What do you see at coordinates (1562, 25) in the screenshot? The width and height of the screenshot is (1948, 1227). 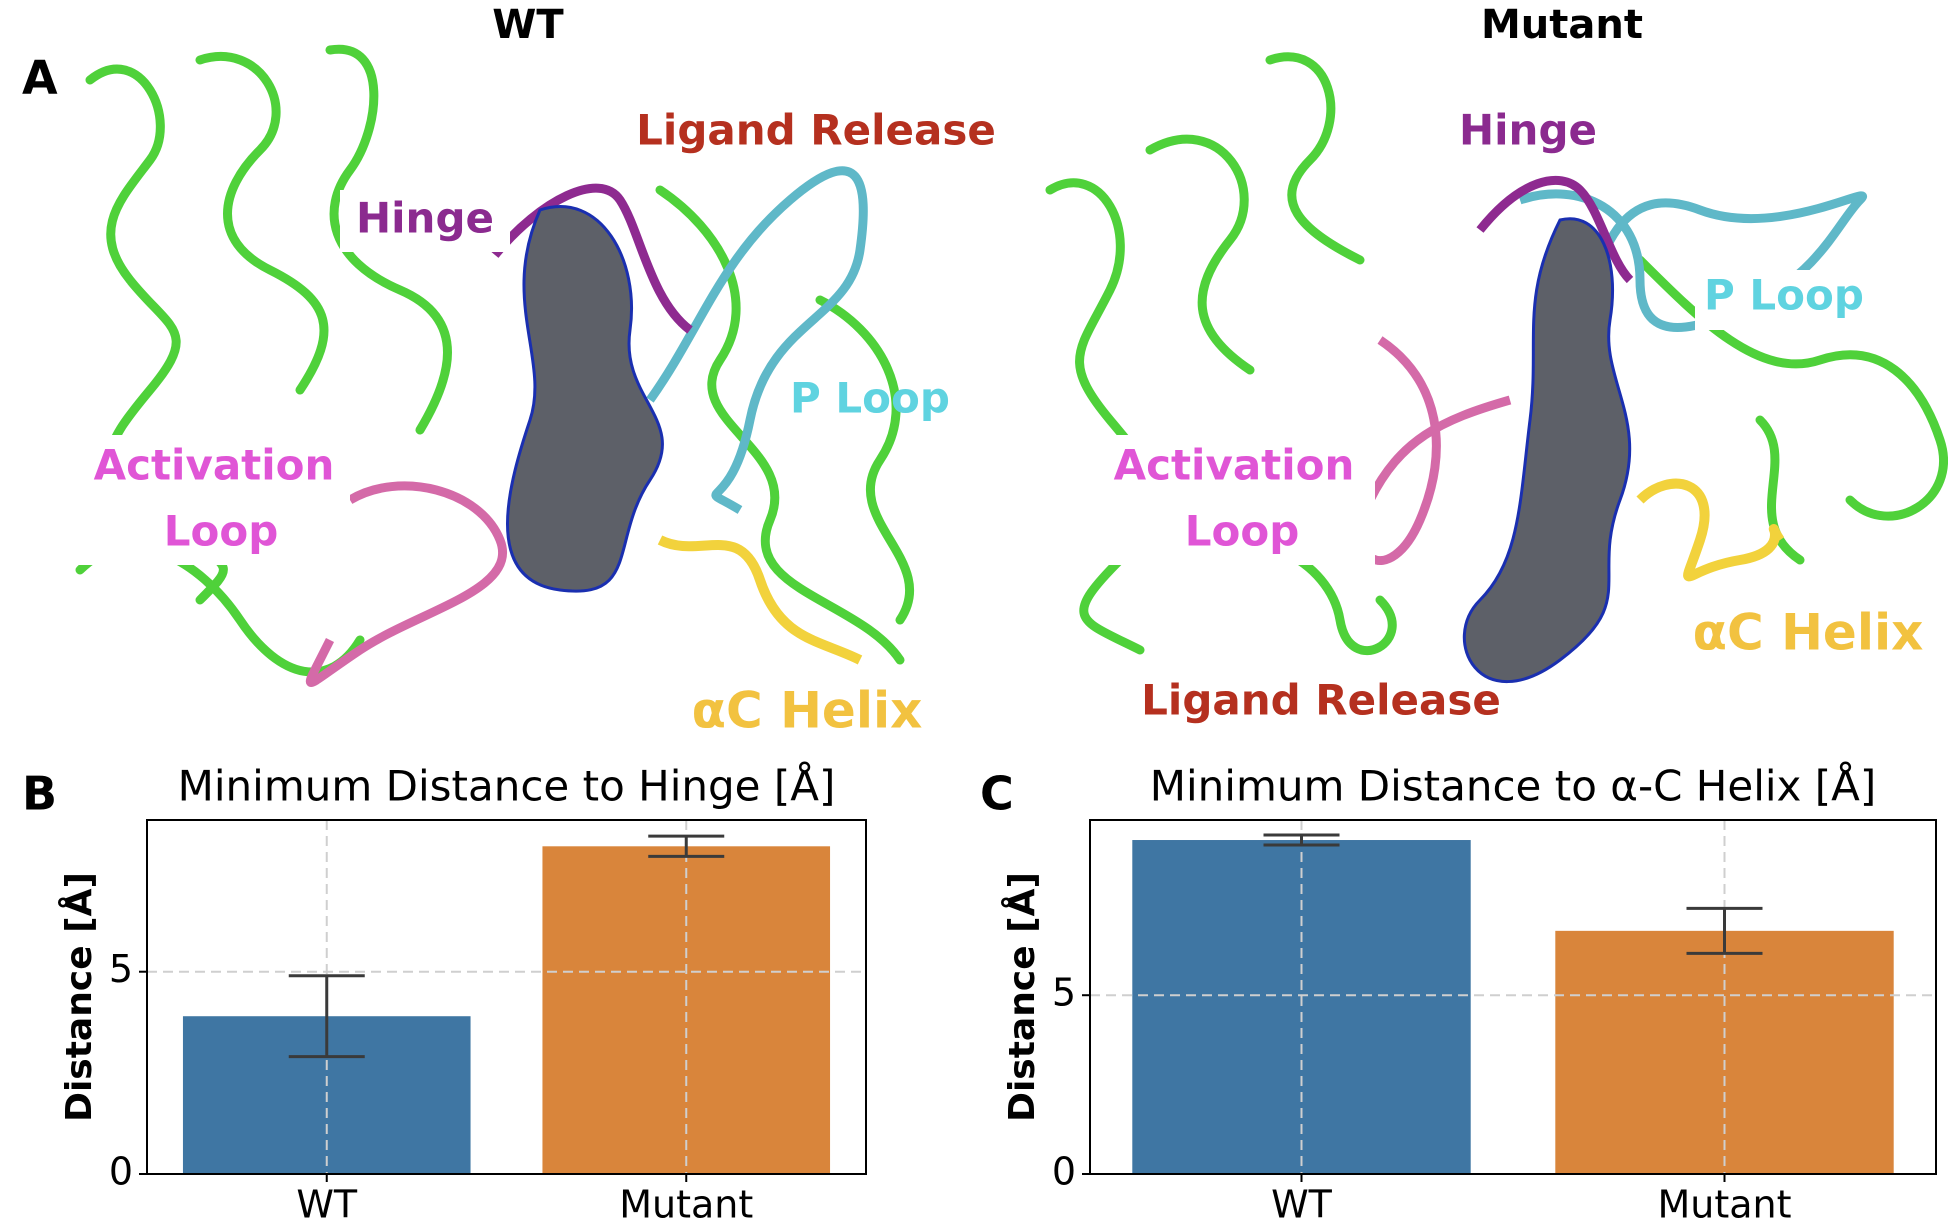 I see `structure-title: Mutant` at bounding box center [1562, 25].